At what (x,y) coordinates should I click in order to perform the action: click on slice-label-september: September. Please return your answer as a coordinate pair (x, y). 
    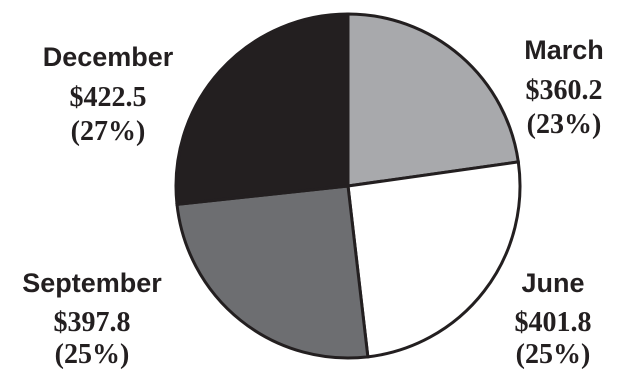
    Looking at the image, I should click on (92, 283).